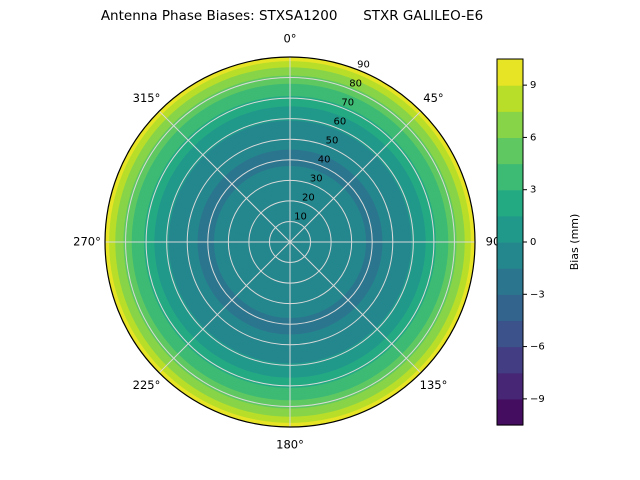  What do you see at coordinates (574, 242) in the screenshot?
I see `colorbar-axis-label: Bias (mm)` at bounding box center [574, 242].